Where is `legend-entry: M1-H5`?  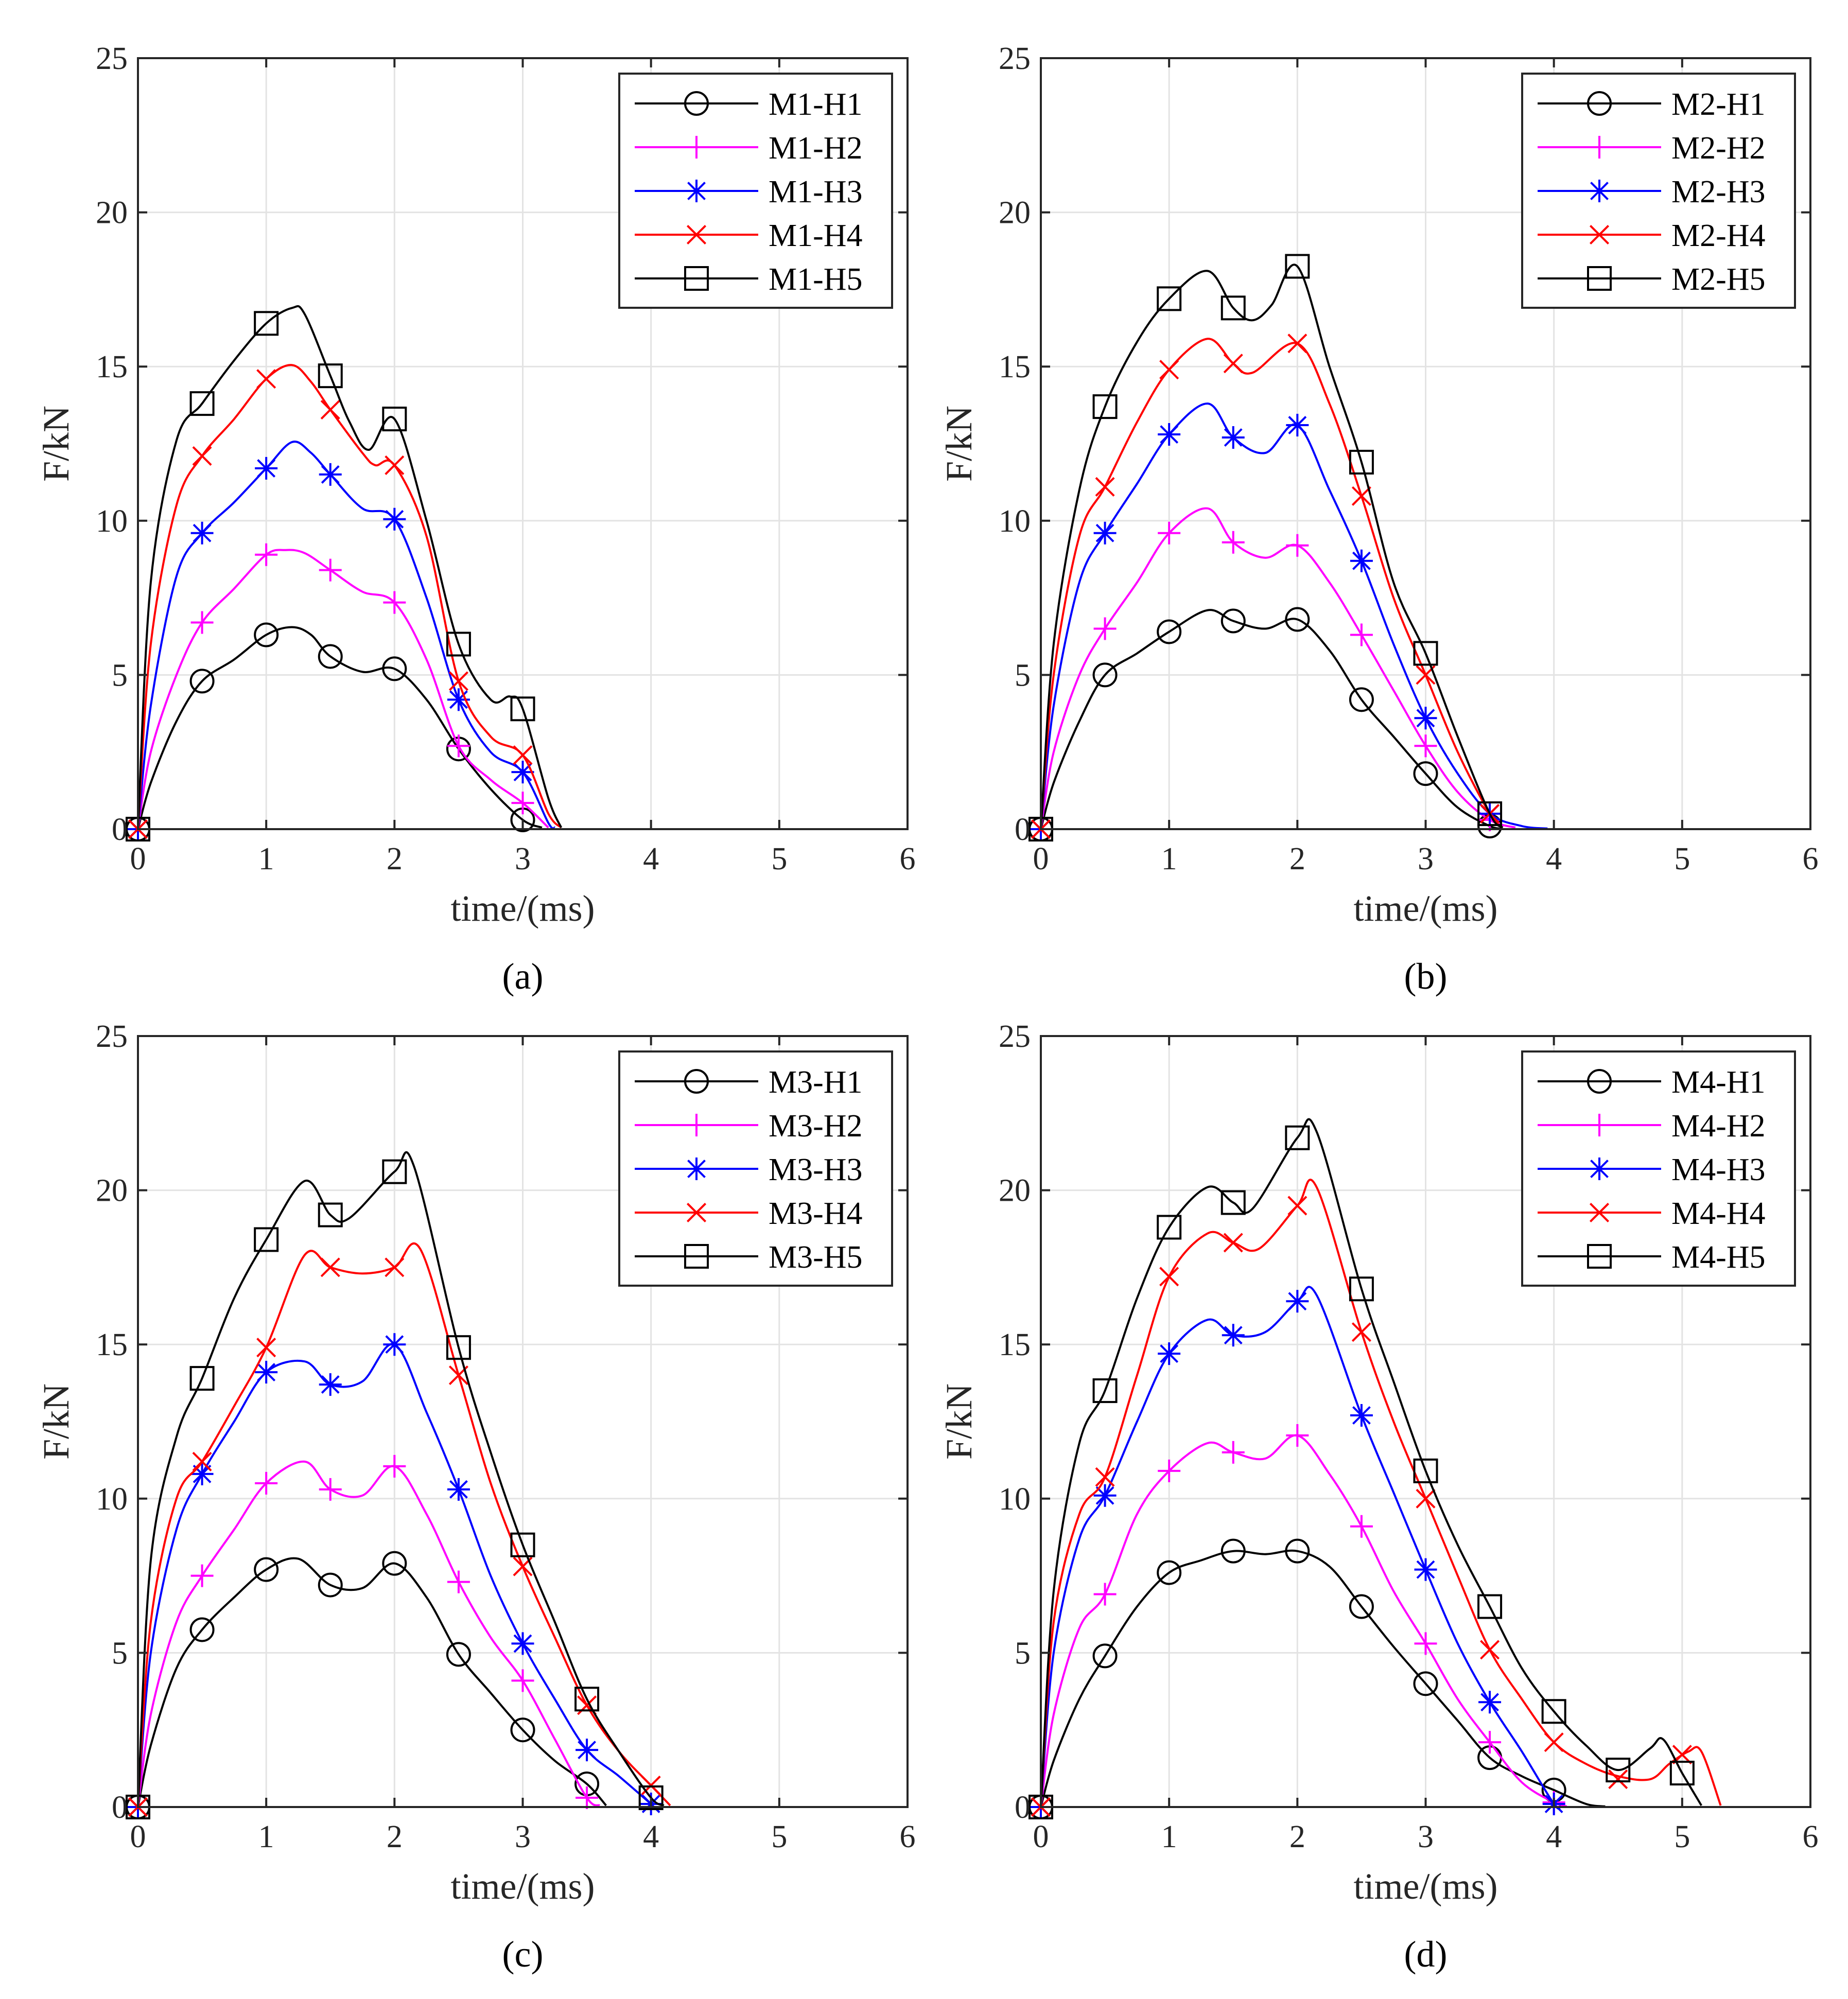
legend-entry: M1-H5 is located at coordinates (749, 279).